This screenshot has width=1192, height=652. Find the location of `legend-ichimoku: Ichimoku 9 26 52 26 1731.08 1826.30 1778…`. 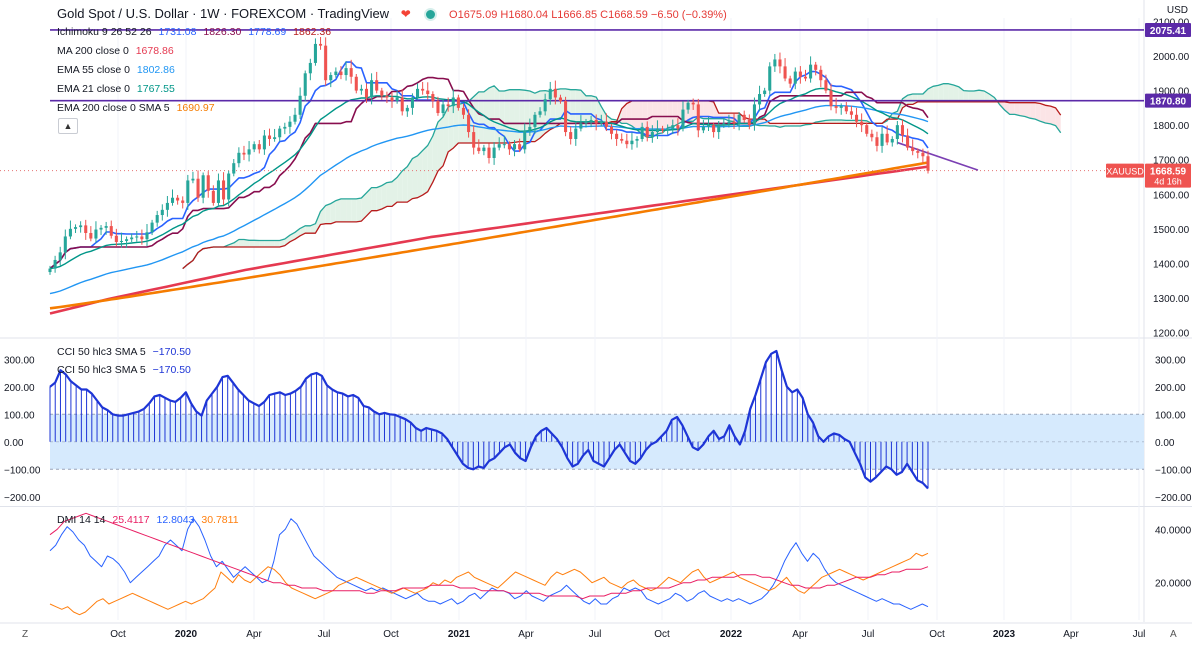

legend-ichimoku: Ichimoku 9 26 52 26 1731.08 1826.30 1778… is located at coordinates (194, 32).